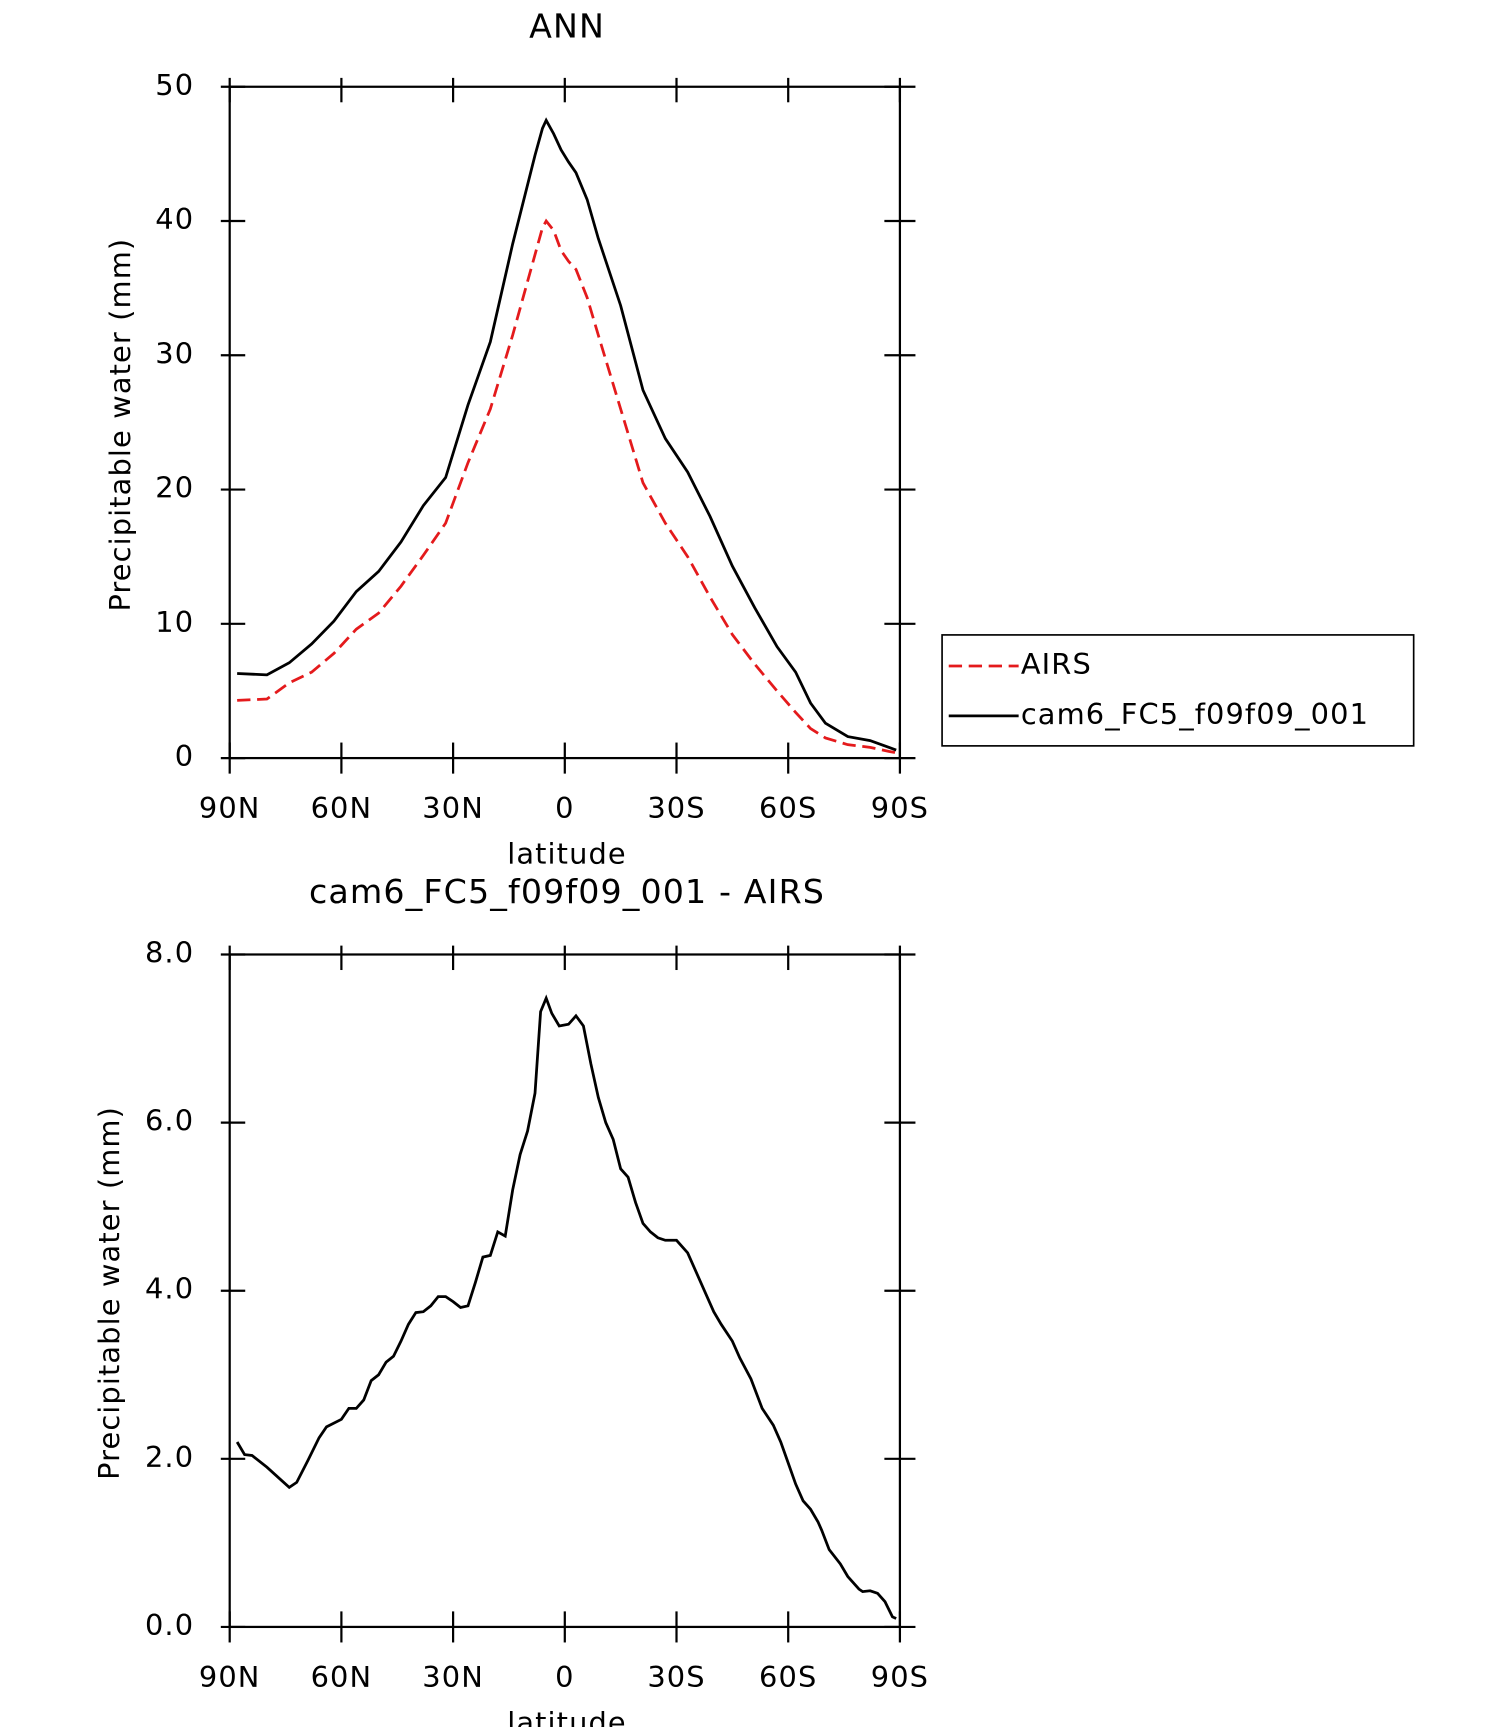 The image size is (1498, 1727). What do you see at coordinates (567, 486) in the screenshot?
I see `data-line` at bounding box center [567, 486].